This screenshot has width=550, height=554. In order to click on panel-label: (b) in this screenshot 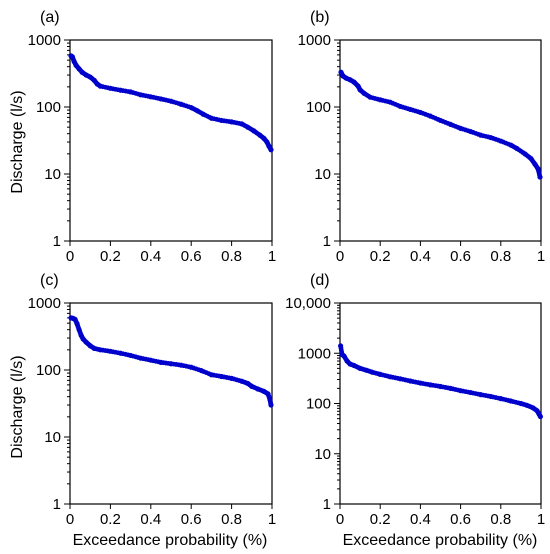, I will do `click(320, 17)`.